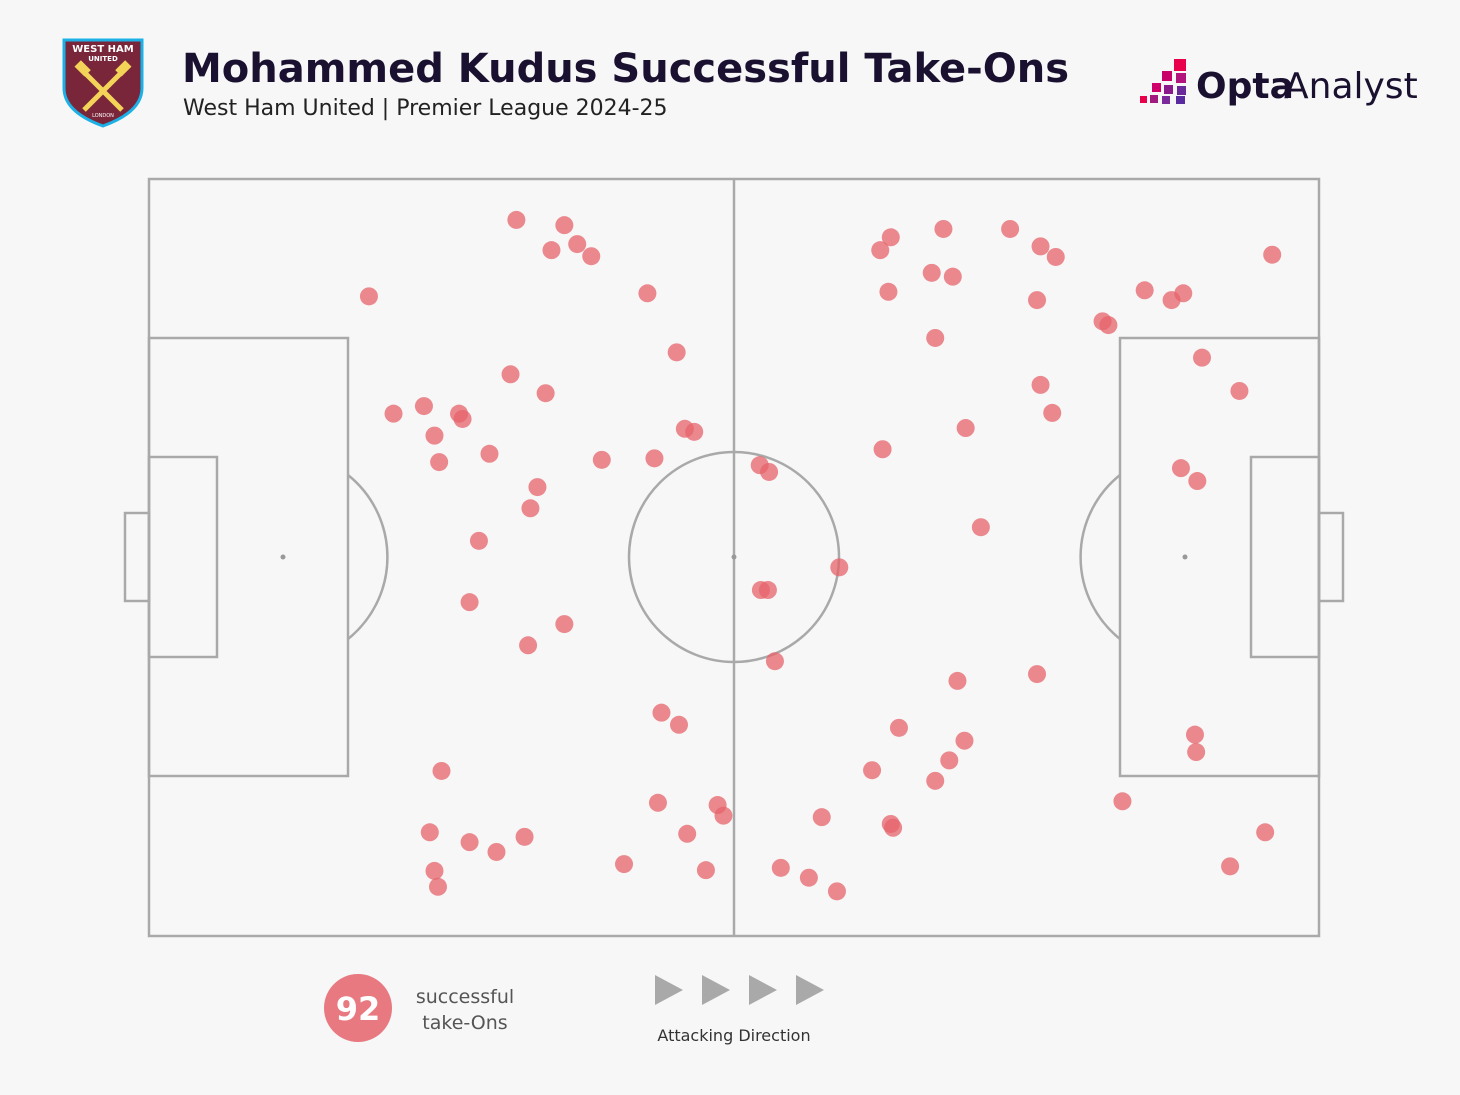  What do you see at coordinates (103, 59) in the screenshot?
I see `badge-text: UNITED` at bounding box center [103, 59].